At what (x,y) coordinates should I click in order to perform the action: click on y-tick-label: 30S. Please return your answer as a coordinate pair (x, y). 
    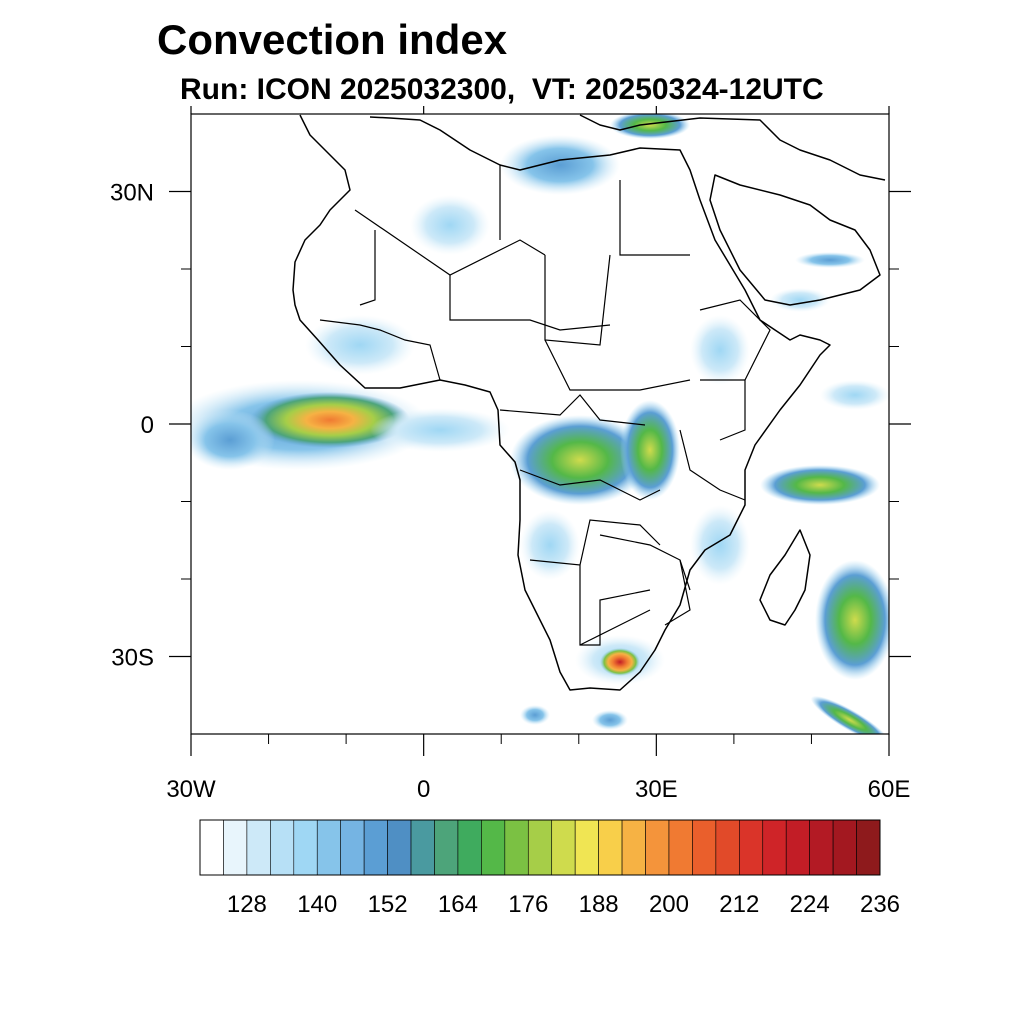
    Looking at the image, I should click on (132, 658).